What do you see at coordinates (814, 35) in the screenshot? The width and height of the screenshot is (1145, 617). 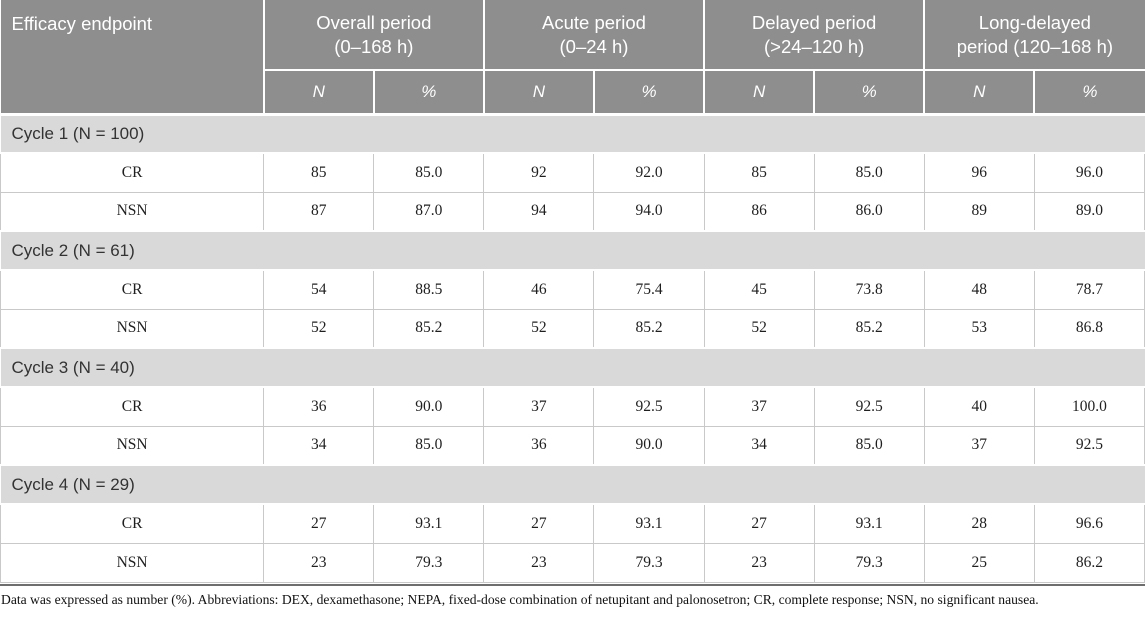 I see `group-header-delayed: Delayed period (>24–120 h)` at bounding box center [814, 35].